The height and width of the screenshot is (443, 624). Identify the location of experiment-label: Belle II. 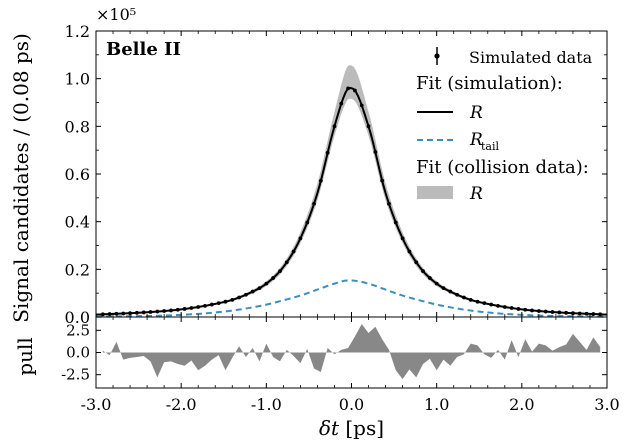
(143, 49).